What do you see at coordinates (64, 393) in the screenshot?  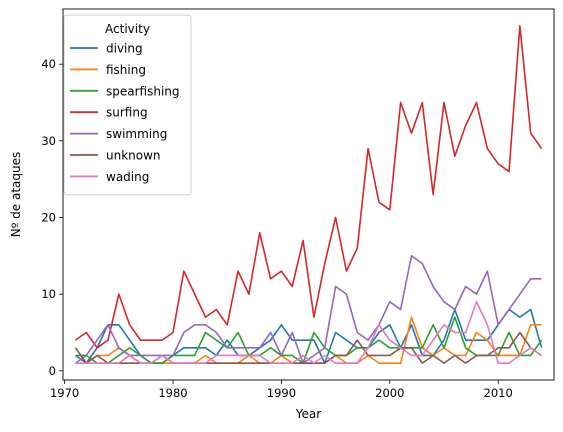 I see `x-tick-label: 1970` at bounding box center [64, 393].